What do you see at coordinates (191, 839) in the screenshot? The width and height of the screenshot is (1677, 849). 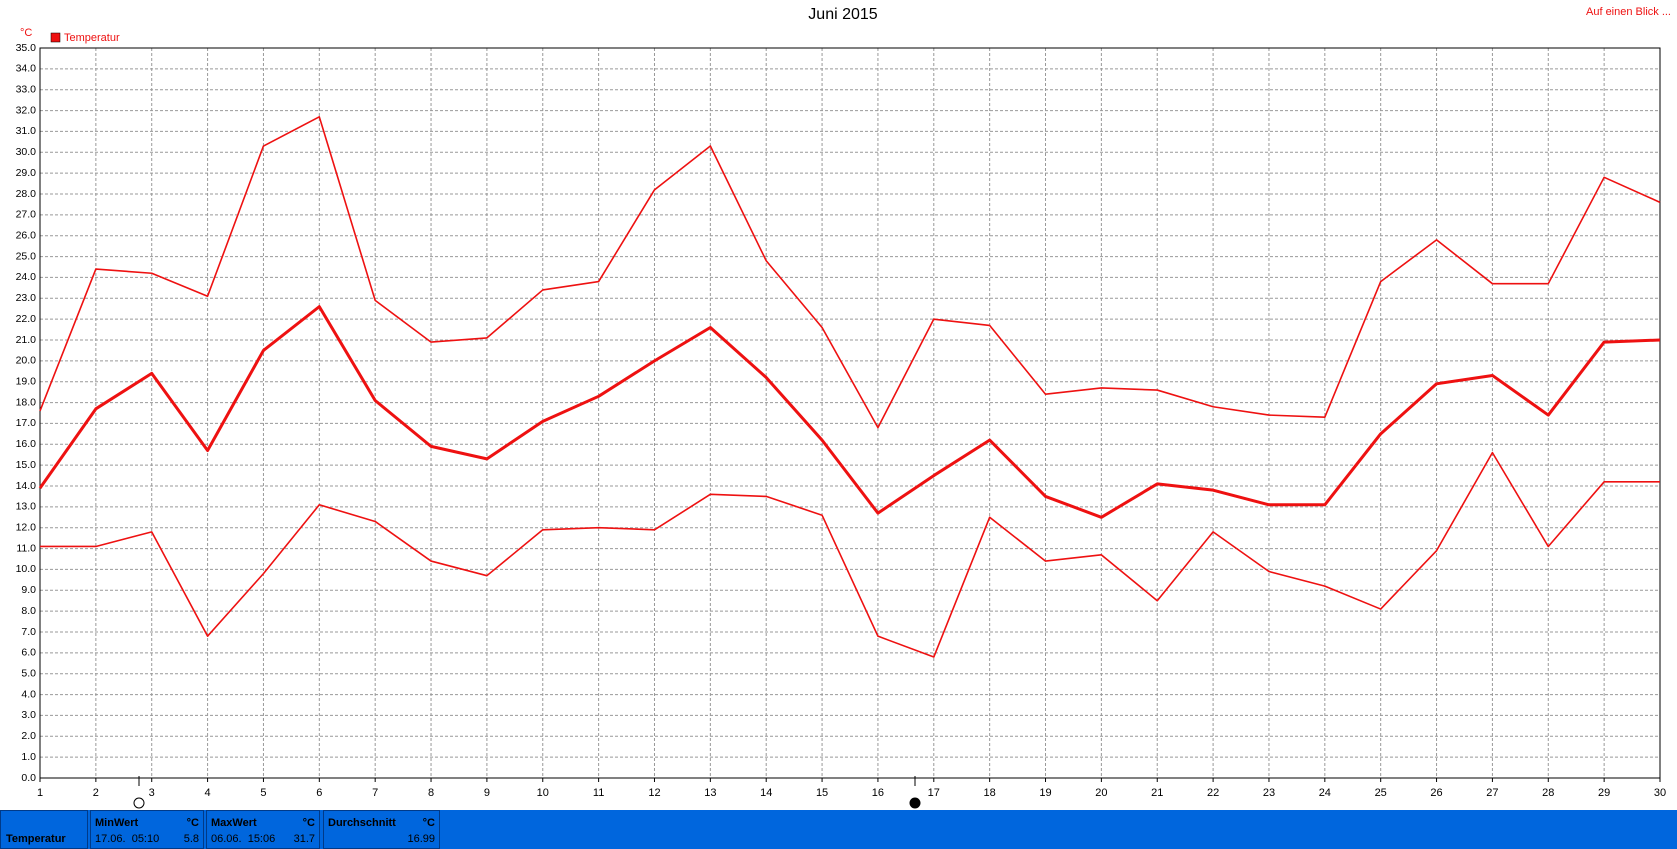 I see `summary-value: 5.8` at bounding box center [191, 839].